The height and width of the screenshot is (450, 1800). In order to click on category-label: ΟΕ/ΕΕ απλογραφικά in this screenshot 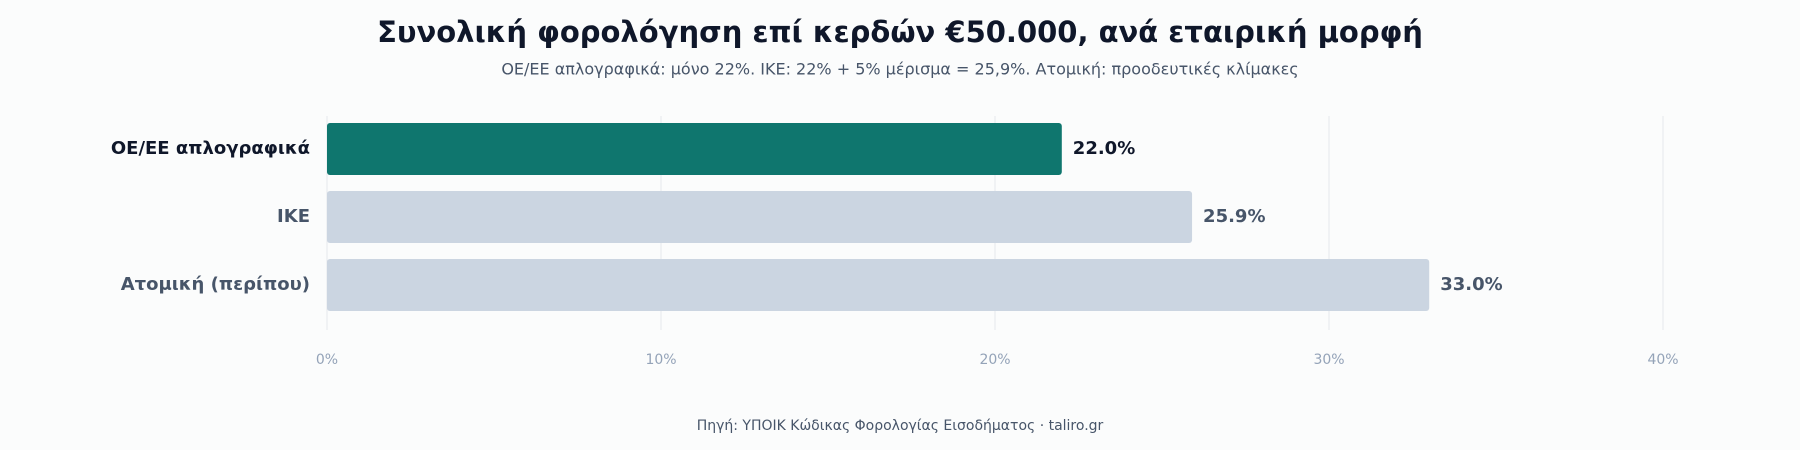, I will do `click(210, 148)`.